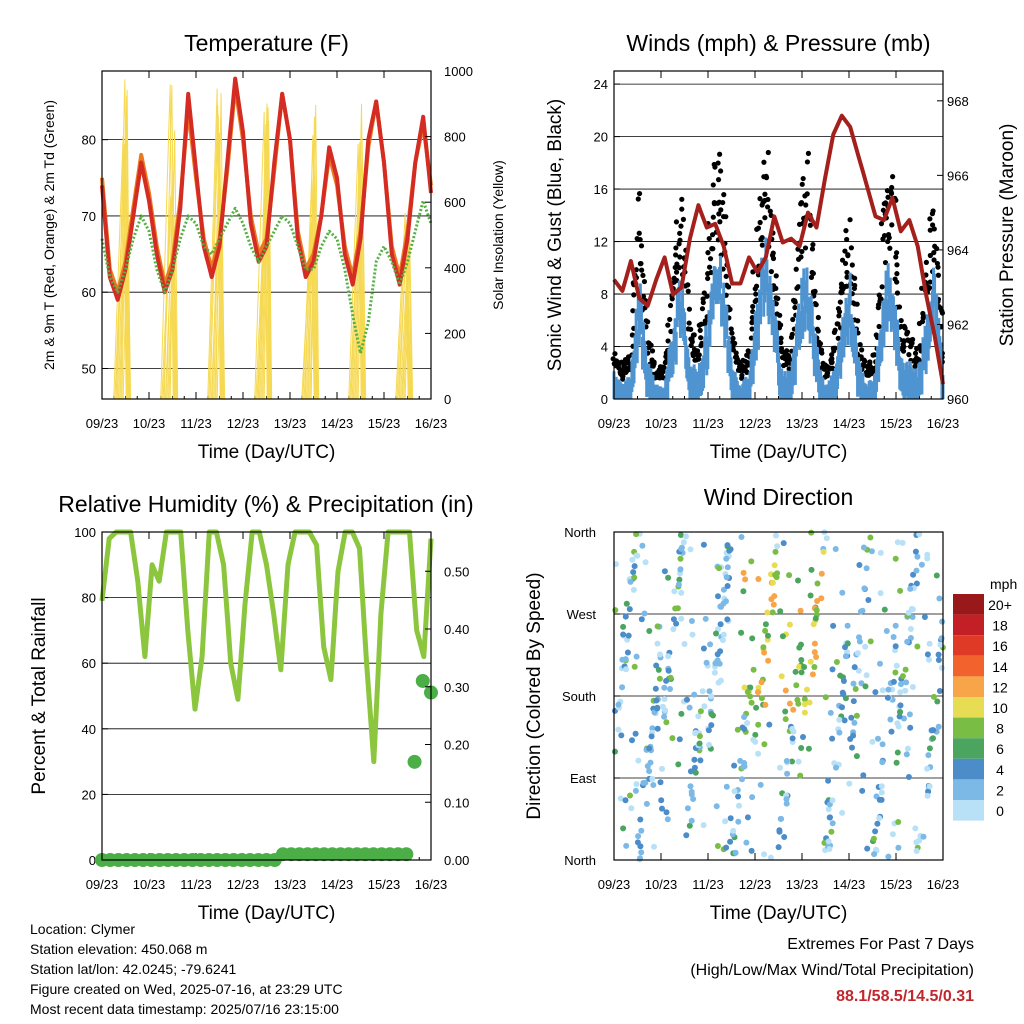 The width and height of the screenshot is (1024, 1024). I want to click on solar-spike, so click(266, 254).